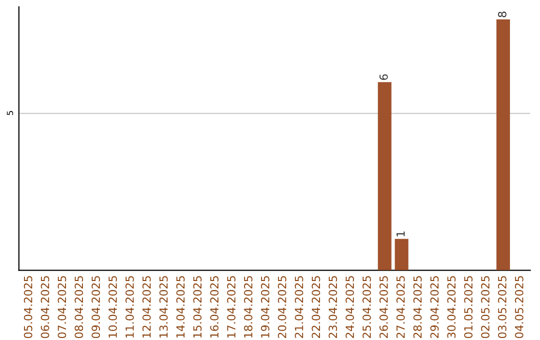 The height and width of the screenshot is (340, 540). What do you see at coordinates (316, 307) in the screenshot?
I see `x-tick-label: 22.04.2025` at bounding box center [316, 307].